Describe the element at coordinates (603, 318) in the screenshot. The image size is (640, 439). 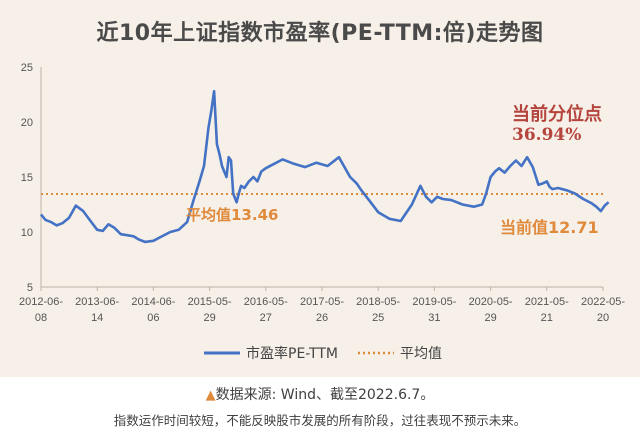
I see `x-tick-label: 20` at that location.